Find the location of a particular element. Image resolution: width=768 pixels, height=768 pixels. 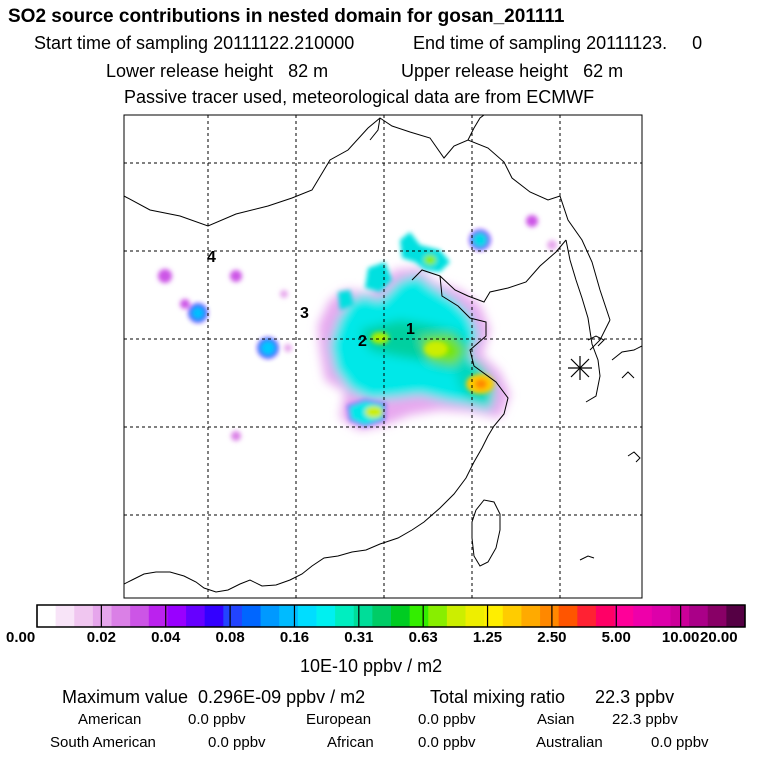

colorbar-tick-label: 0.04 is located at coordinates (166, 637).